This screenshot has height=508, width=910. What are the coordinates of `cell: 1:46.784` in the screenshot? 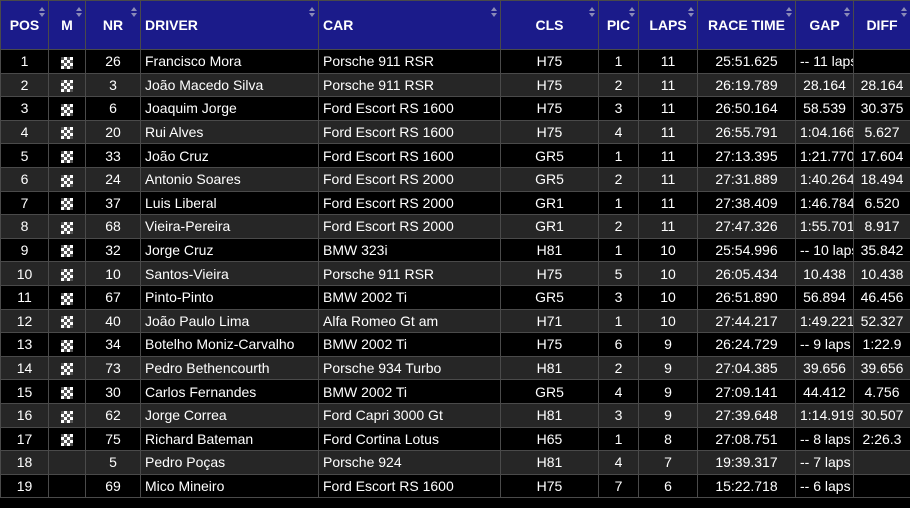 It's located at (824, 203).